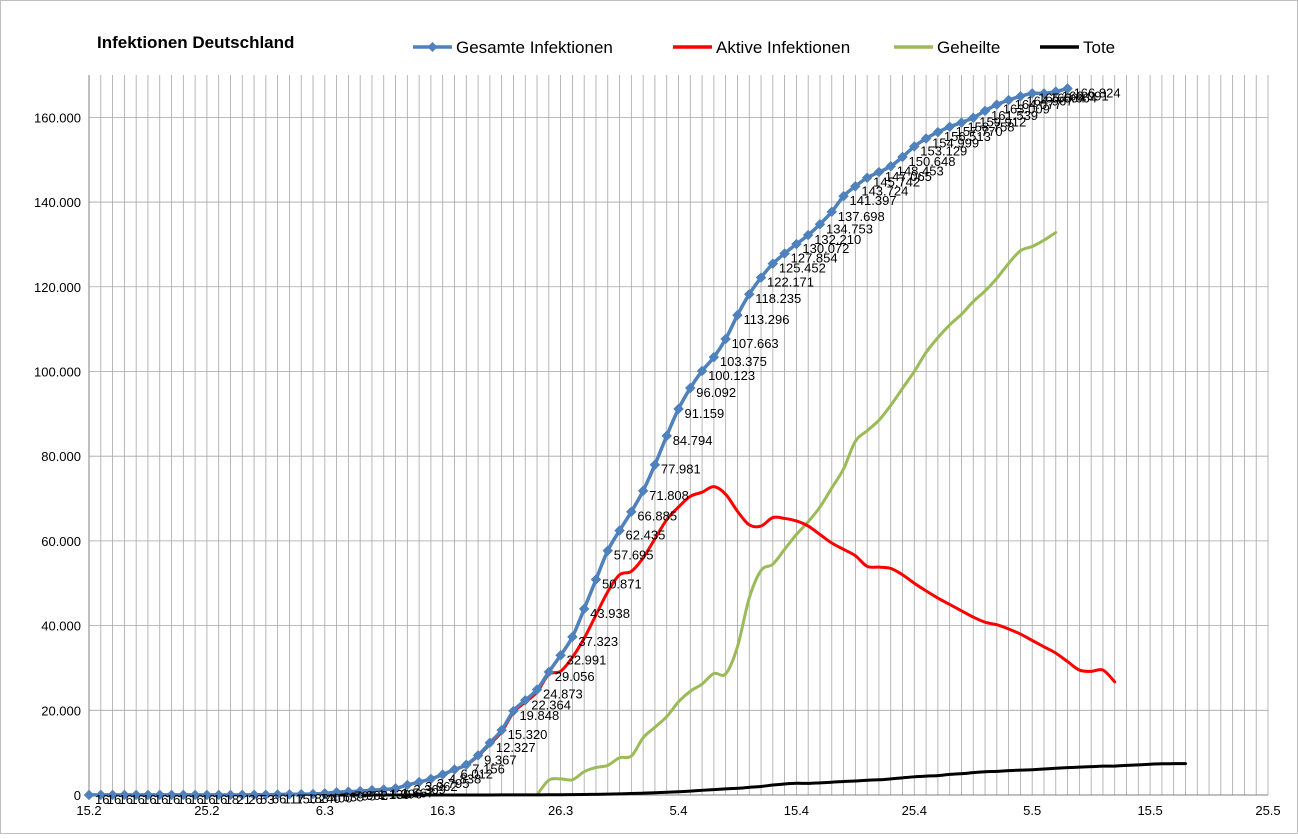  What do you see at coordinates (1061, 97) in the screenshot?
I see `data-label-gesamte-infektionen: 165.664` at bounding box center [1061, 97].